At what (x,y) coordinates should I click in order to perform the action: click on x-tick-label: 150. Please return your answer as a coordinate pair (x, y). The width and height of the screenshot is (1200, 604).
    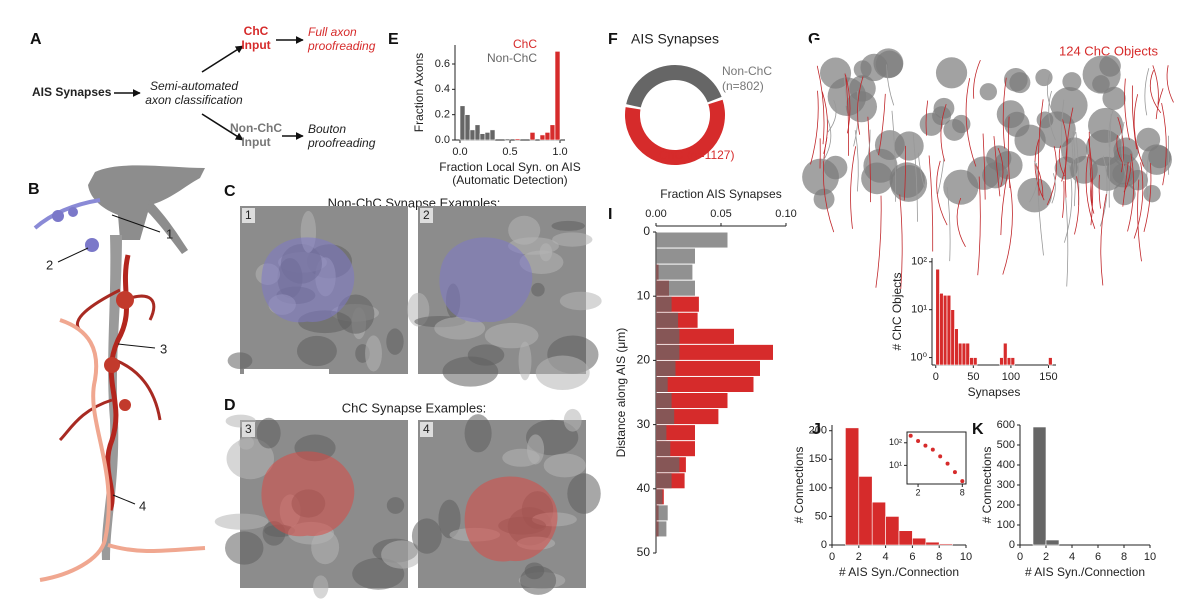
    Looking at the image, I should click on (1048, 377).